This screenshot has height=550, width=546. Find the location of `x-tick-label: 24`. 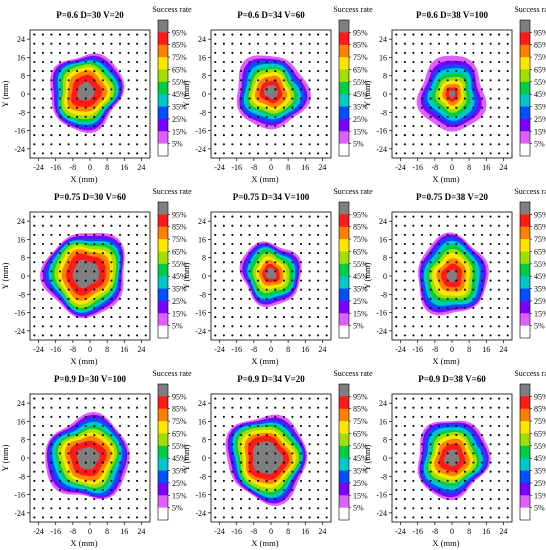

x-tick-label: 24 is located at coordinates (503, 349).